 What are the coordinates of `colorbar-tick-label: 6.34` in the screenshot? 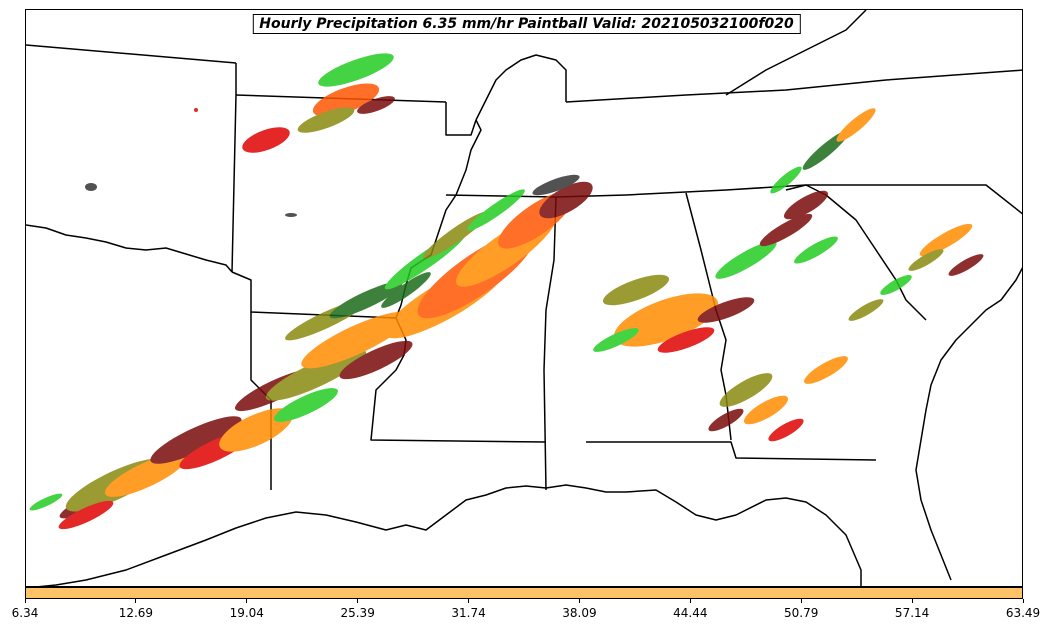 It's located at (25, 613).